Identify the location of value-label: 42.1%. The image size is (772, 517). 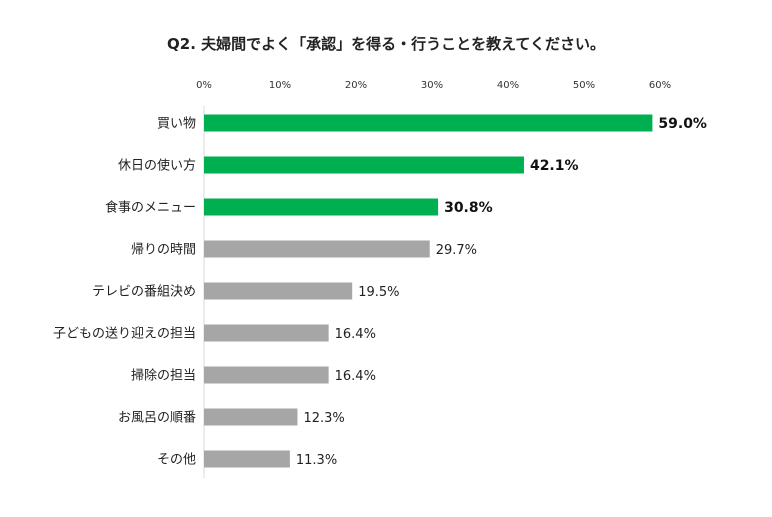
(554, 166).